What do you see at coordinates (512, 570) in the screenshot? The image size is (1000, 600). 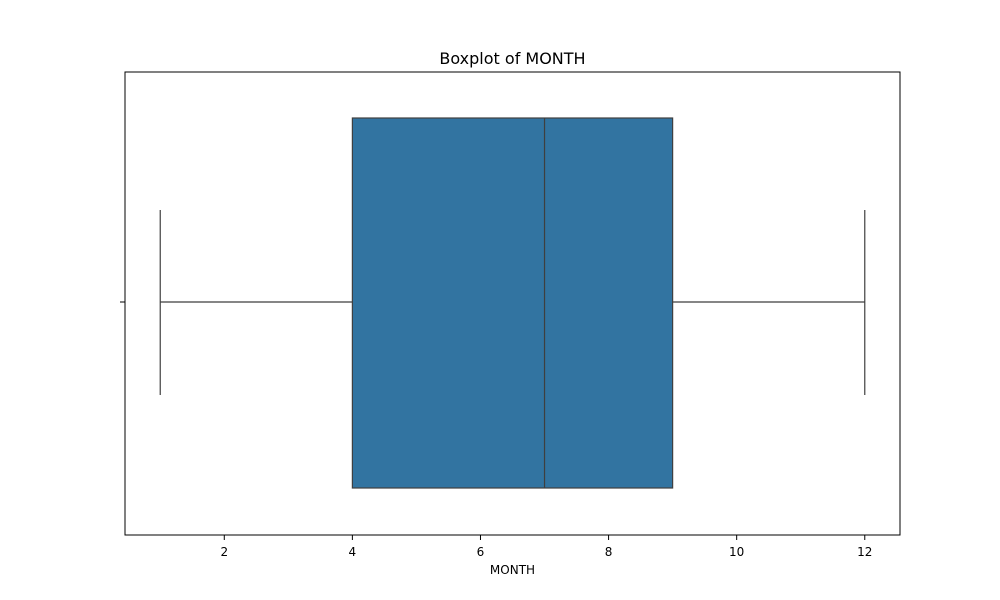 I see `x-axis-label: MONTH` at bounding box center [512, 570].